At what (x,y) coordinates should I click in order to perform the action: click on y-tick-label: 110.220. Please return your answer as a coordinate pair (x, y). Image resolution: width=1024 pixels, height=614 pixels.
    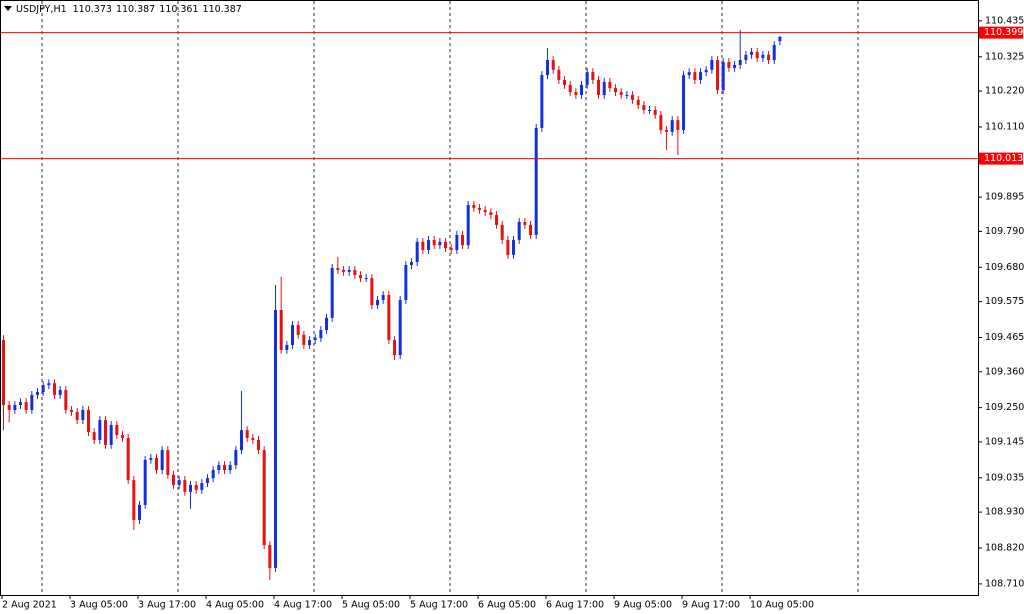
    Looking at the image, I should click on (1004, 91).